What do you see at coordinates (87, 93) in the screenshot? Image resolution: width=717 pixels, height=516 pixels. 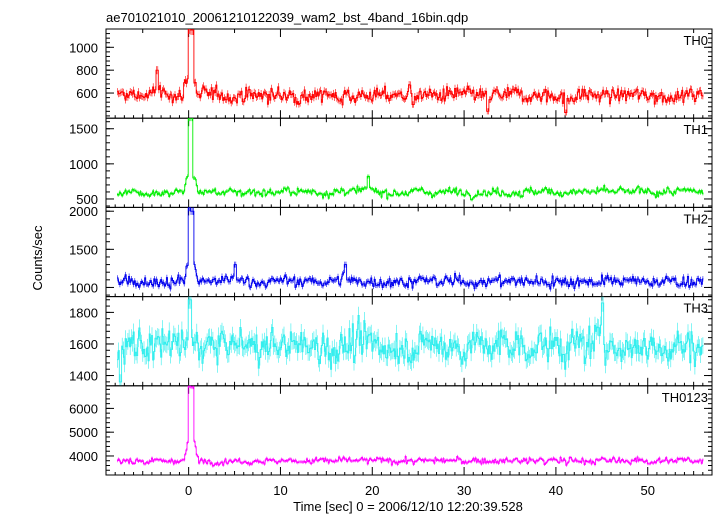 I see `y-tick-label: 600` at bounding box center [87, 93].